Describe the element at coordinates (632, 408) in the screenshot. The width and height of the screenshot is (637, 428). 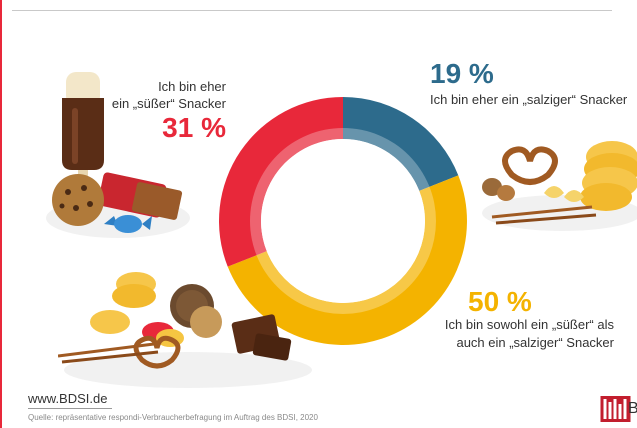
I see `logo-wordmark: B` at that location.